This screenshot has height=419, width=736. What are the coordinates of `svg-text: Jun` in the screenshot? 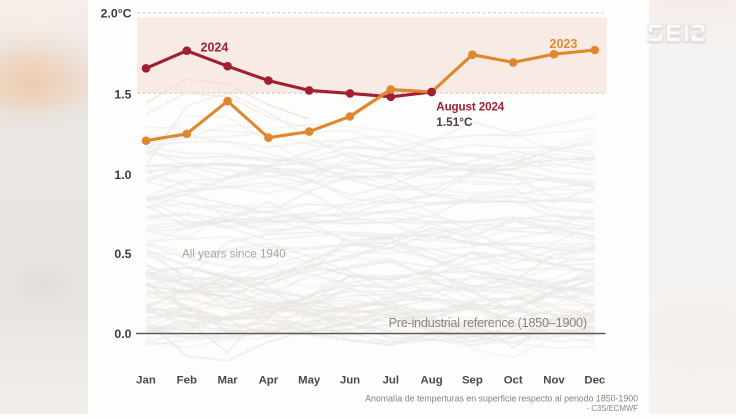 It's located at (350, 380).